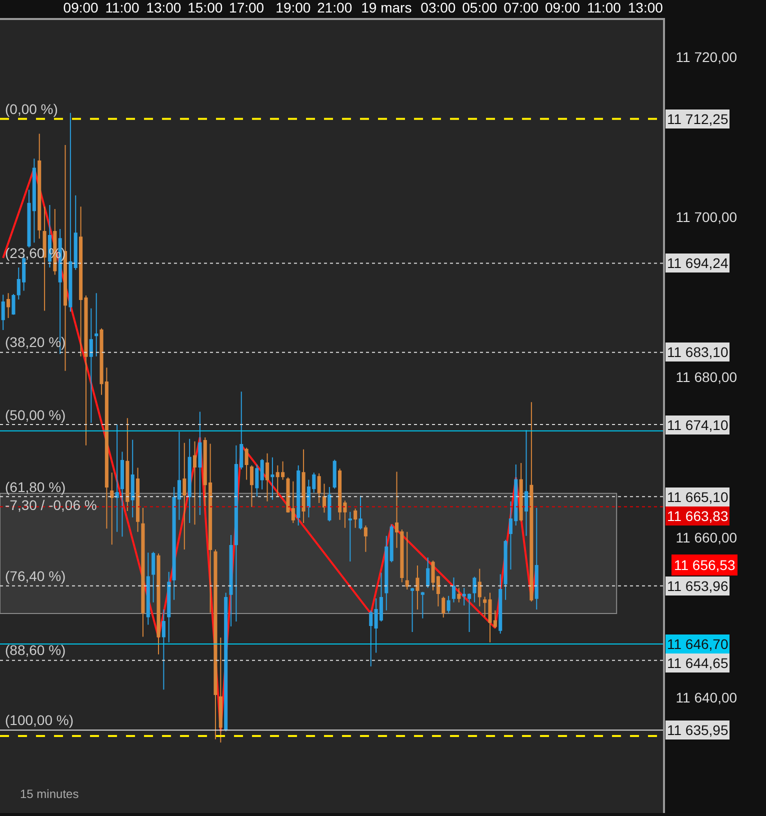 The width and height of the screenshot is (766, 816). What do you see at coordinates (35, 576) in the screenshot?
I see `annotation: (76,40 %)` at bounding box center [35, 576].